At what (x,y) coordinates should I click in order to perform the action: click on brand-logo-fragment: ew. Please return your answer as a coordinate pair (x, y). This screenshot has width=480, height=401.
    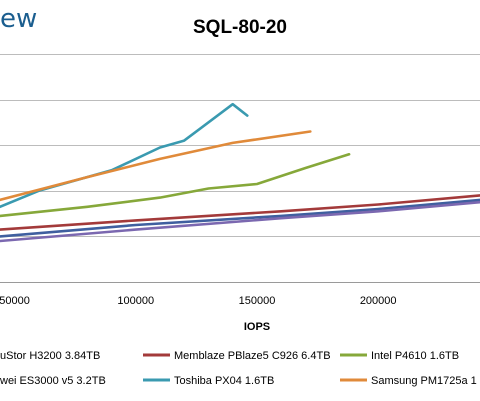
    Looking at the image, I should click on (19, 19).